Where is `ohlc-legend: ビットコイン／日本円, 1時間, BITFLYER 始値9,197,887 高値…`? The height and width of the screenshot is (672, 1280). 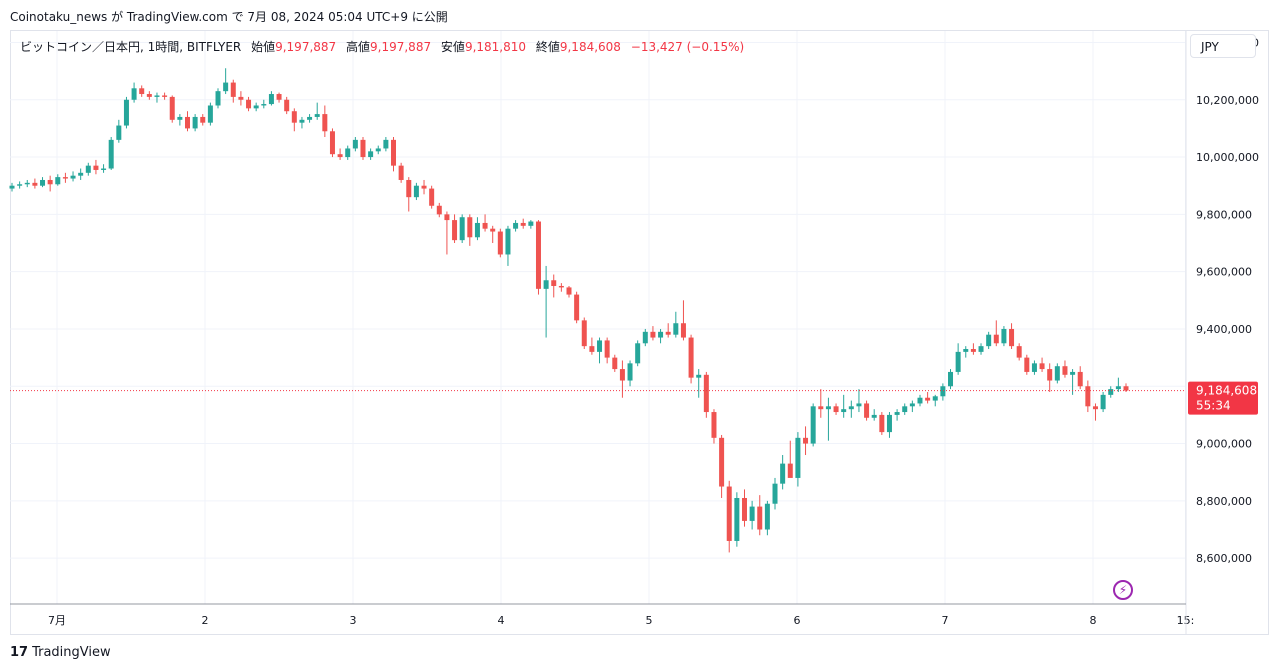
ohlc-legend: ビットコイン／日本円, 1時間, BITFLYER 始値9,197,887 高値… is located at coordinates (382, 46).